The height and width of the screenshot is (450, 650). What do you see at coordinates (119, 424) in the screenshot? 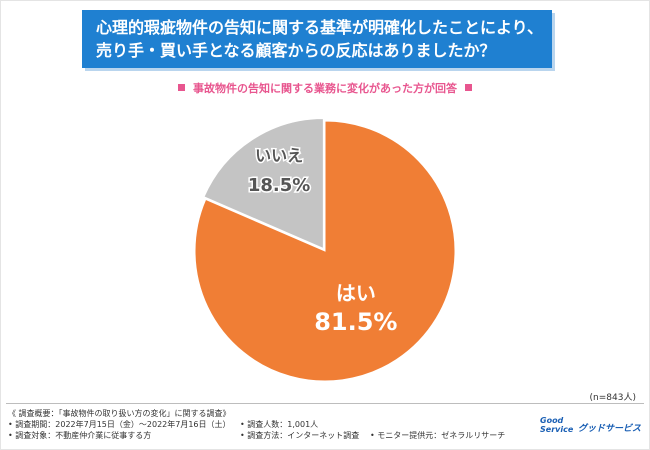
I see `survey-period: • 調査期間：2022年7月15日（金）〜2022年7月16日（土）` at bounding box center [119, 424].